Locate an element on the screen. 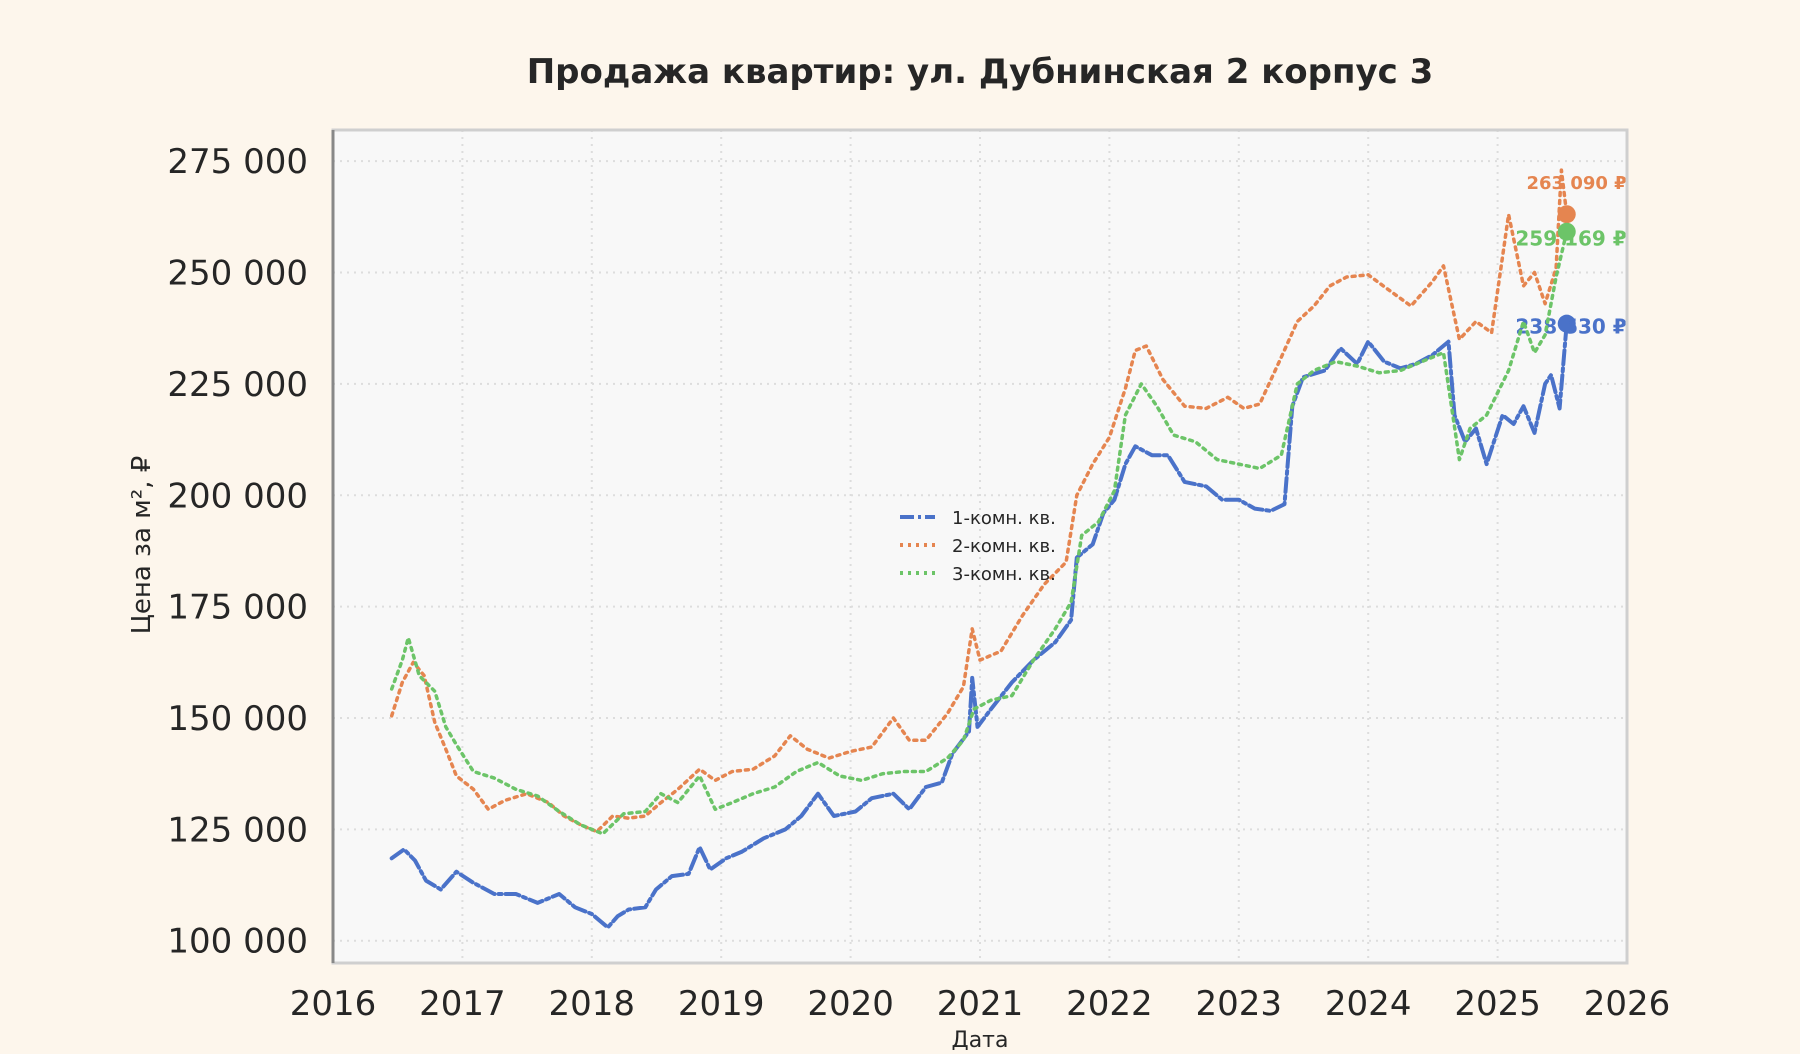 The height and width of the screenshot is (1054, 1800). last-value-label: 263 090 ₽ is located at coordinates (1577, 183).